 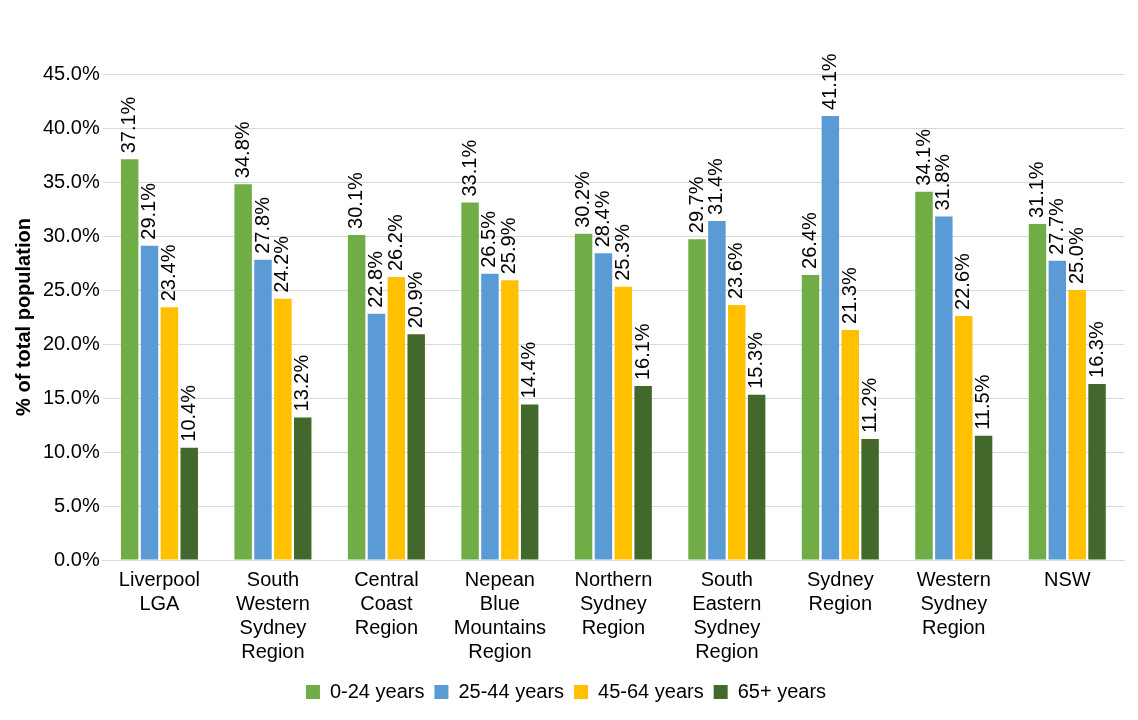 What do you see at coordinates (641, 352) in the screenshot?
I see `data-label: 16.1%` at bounding box center [641, 352].